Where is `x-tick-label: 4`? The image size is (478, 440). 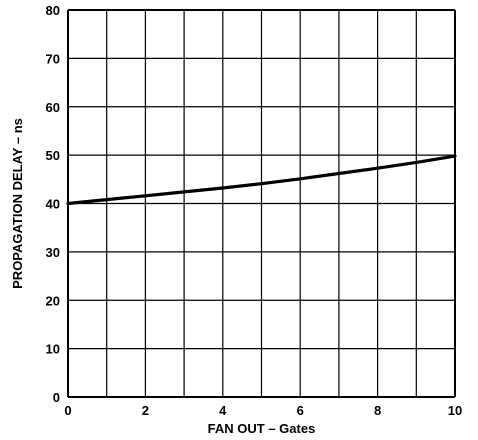 x-tick-label: 4 is located at coordinates (223, 410).